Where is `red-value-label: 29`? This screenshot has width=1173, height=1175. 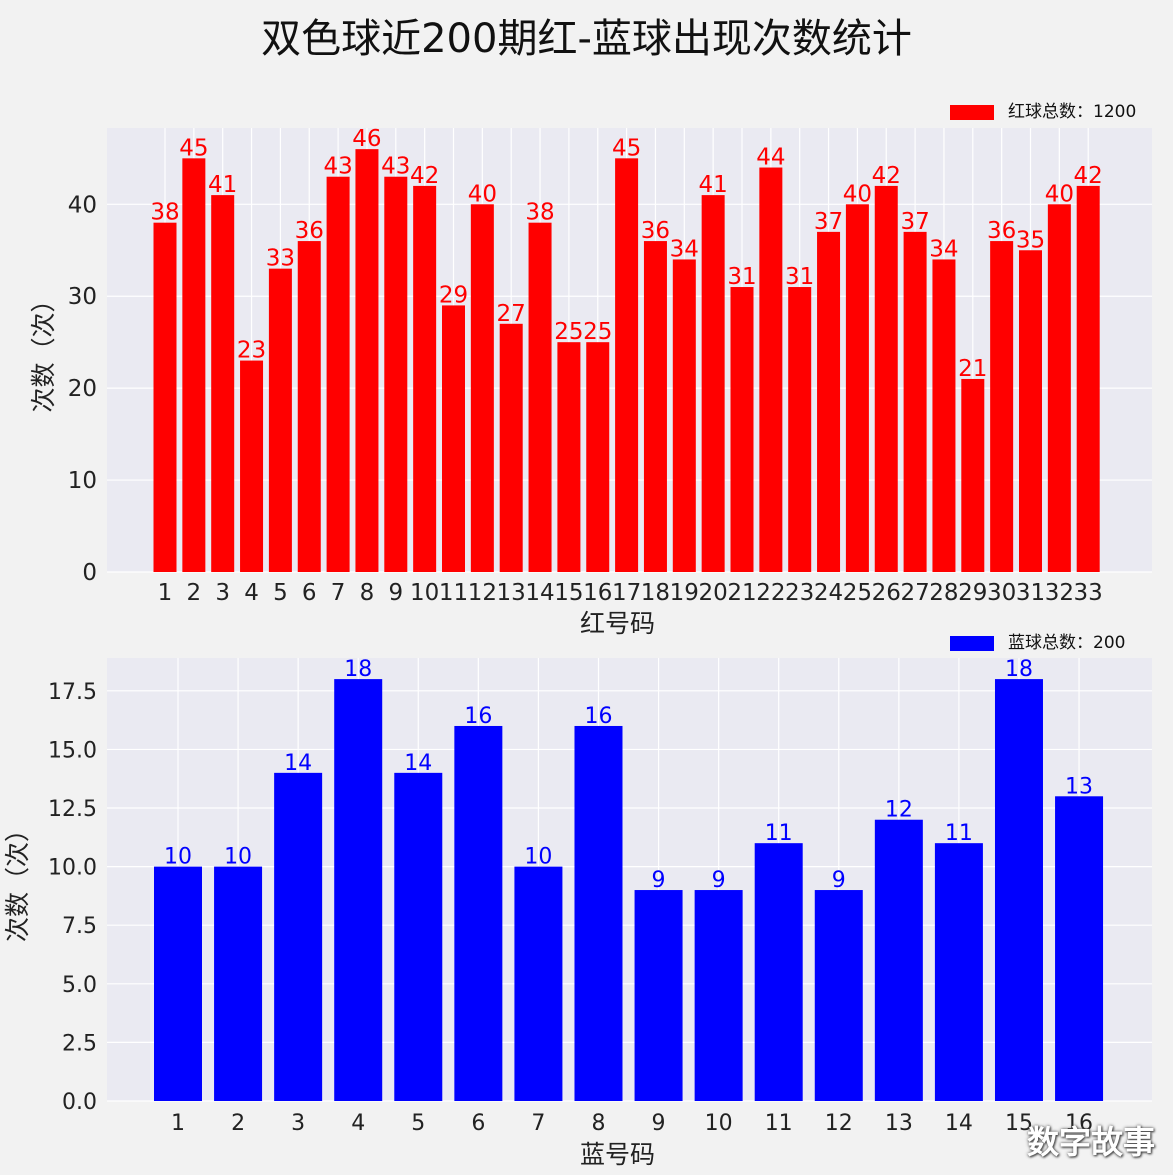
red-value-label: 29 is located at coordinates (453, 295).